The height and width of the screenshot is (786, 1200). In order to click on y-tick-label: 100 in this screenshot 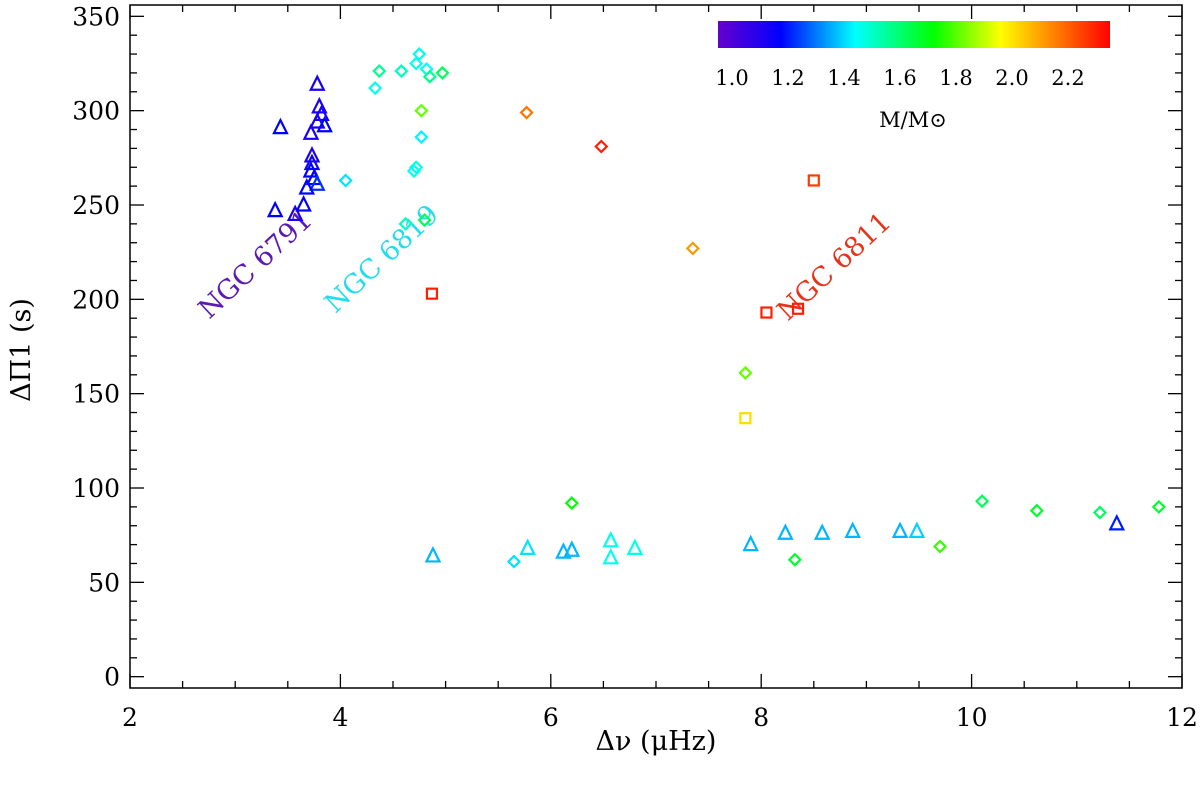, I will do `click(96, 488)`.